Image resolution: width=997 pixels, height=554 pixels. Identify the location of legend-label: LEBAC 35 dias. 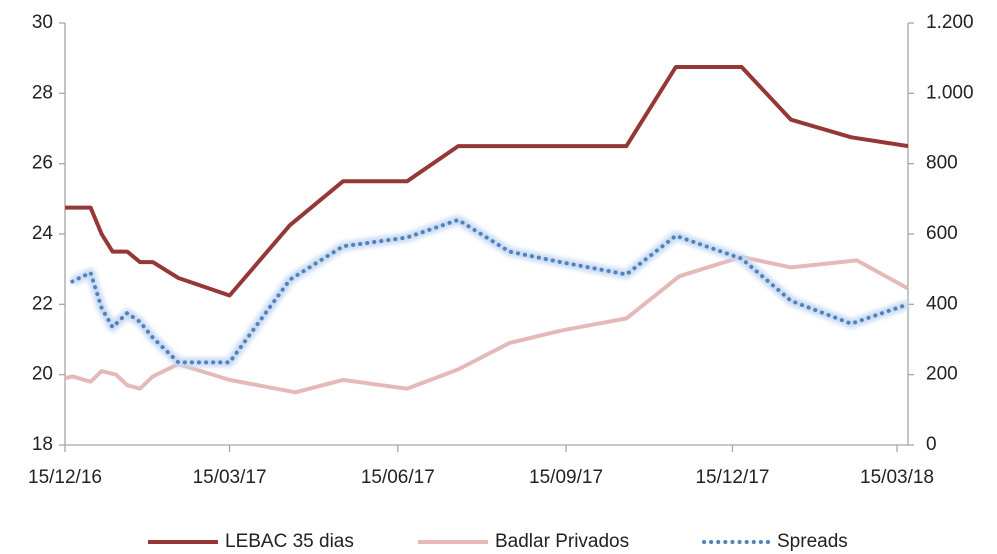
(289, 541).